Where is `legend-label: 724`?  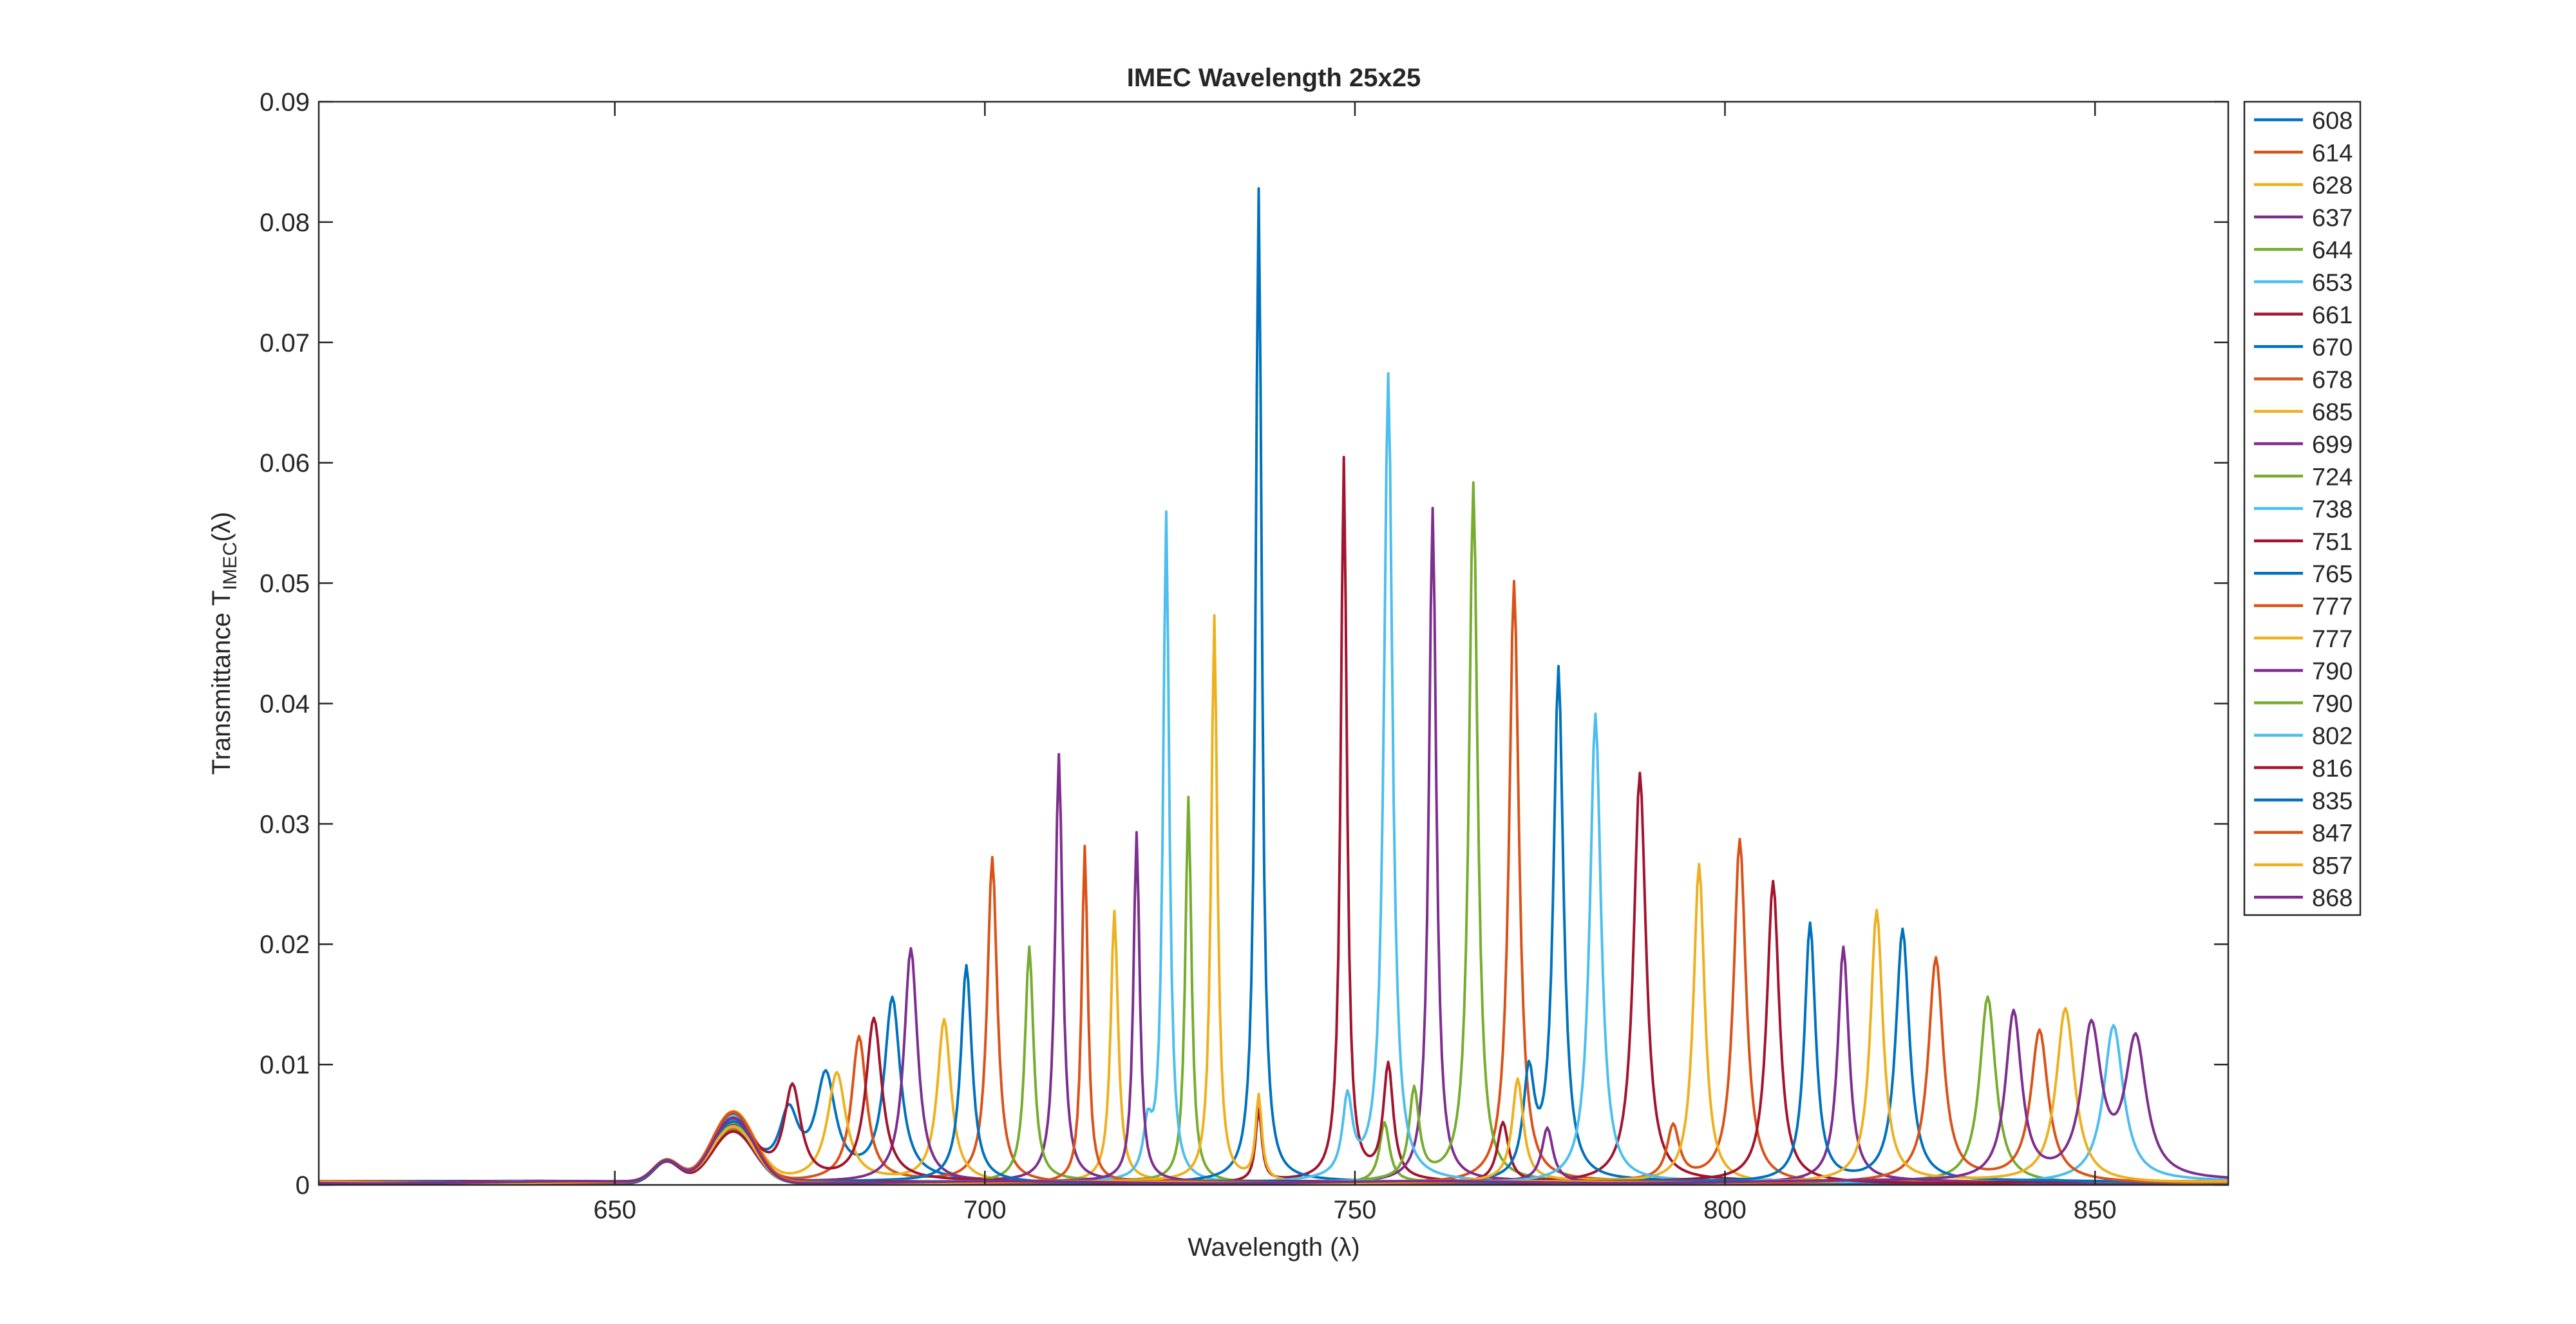 legend-label: 724 is located at coordinates (2332, 478).